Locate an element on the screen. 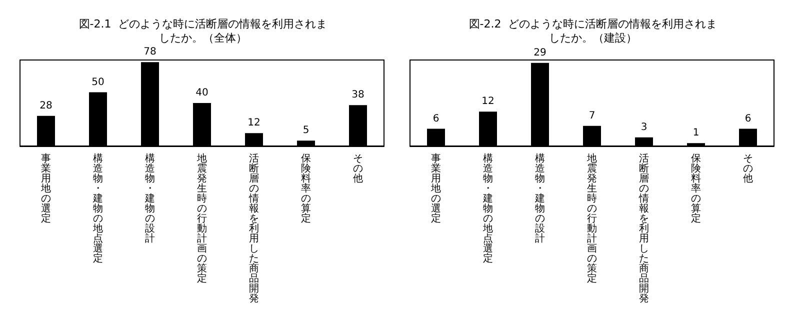  data-label: 1 is located at coordinates (696, 133).